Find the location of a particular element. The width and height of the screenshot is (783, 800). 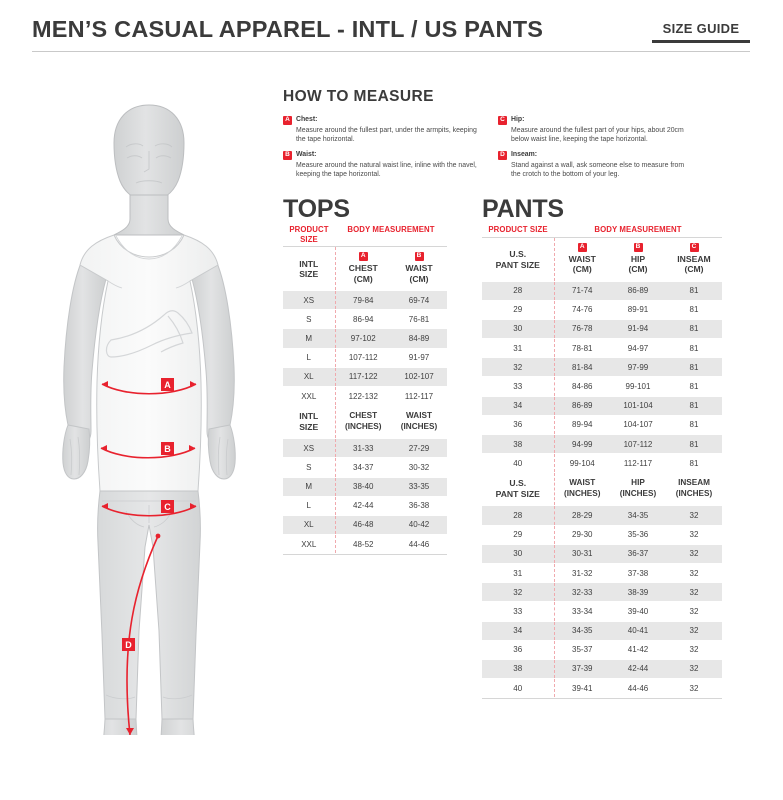

tops-group-headers: PRODUCT SIZE BODY MEASUREMENT is located at coordinates (365, 234).